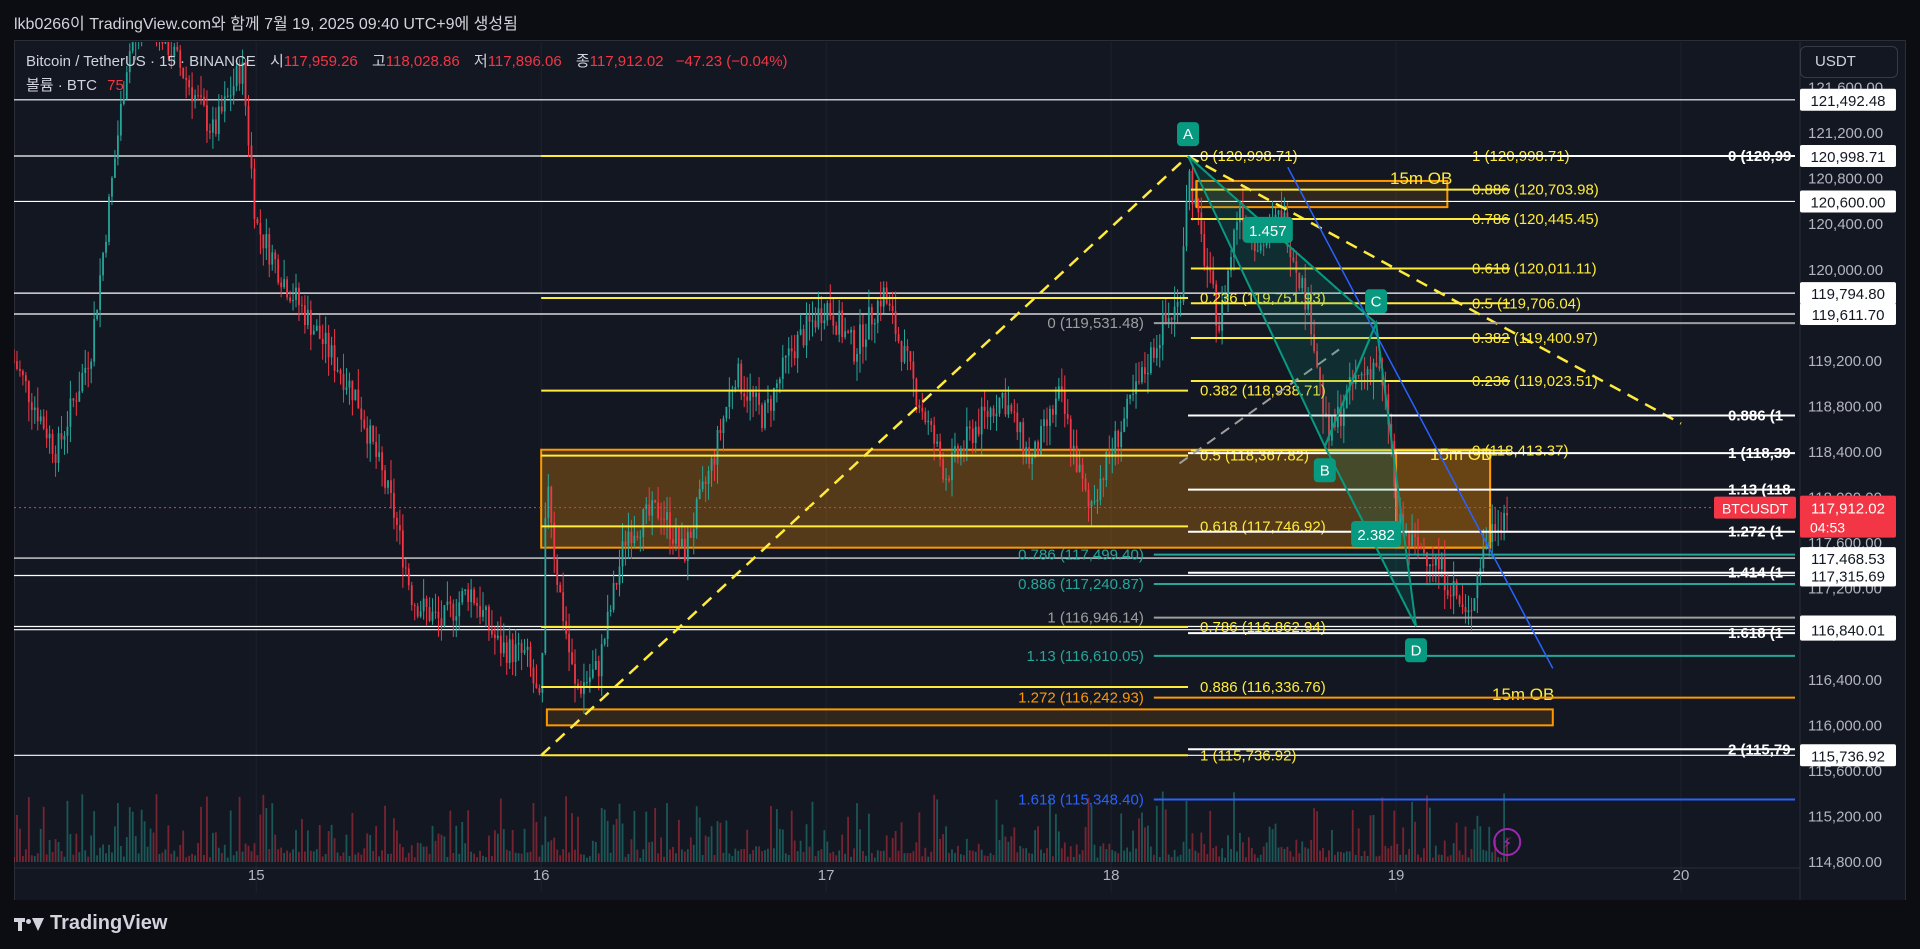  I want to click on price-level-tag: 119,794.80, so click(1848, 293).